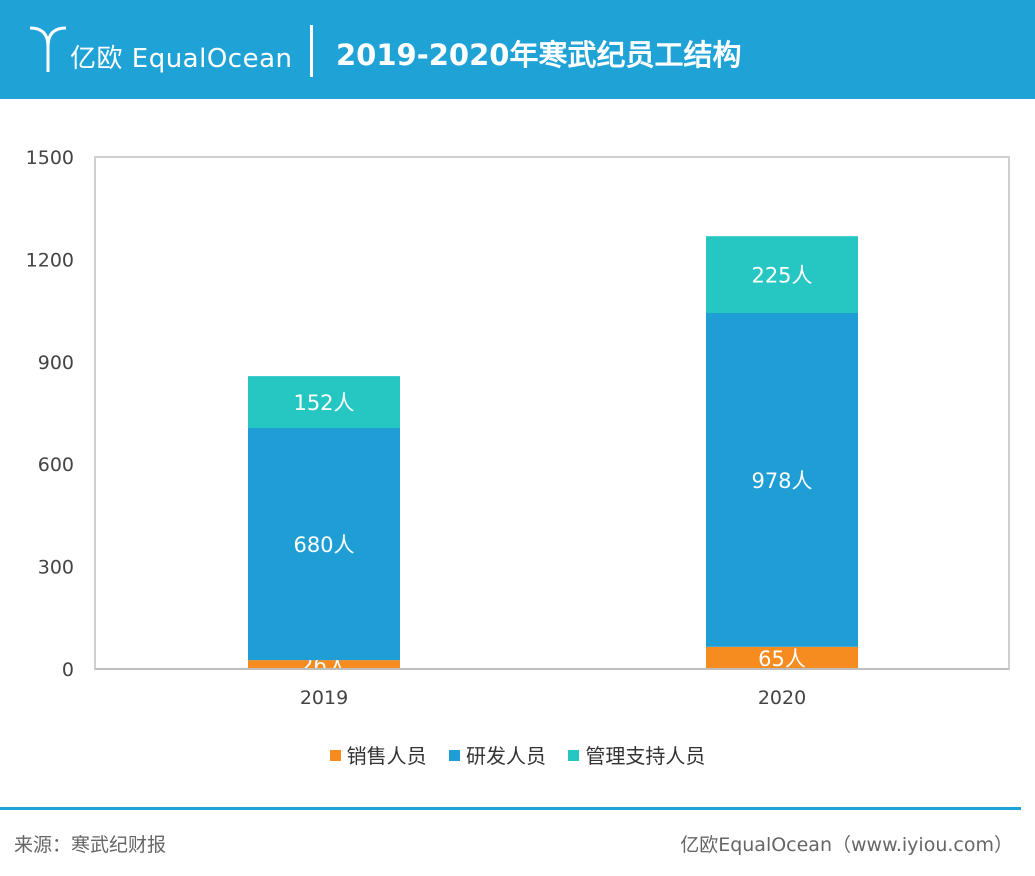 The image size is (1035, 876). I want to click on header-bar: 亿欧 EqualOcean 2019-2020年寒武纪员工结构, so click(517, 49).